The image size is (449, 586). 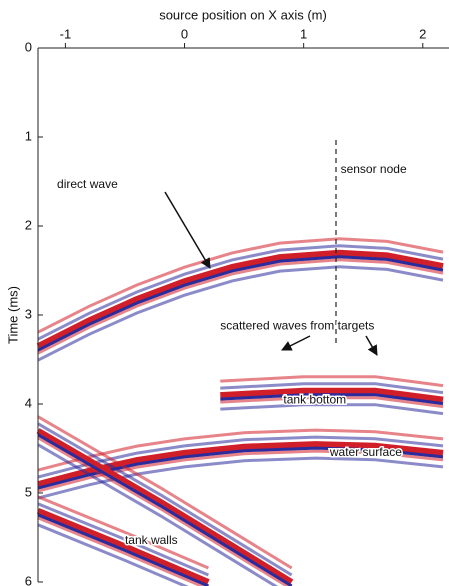 I want to click on y-tick-label: 1, so click(x=28, y=135).